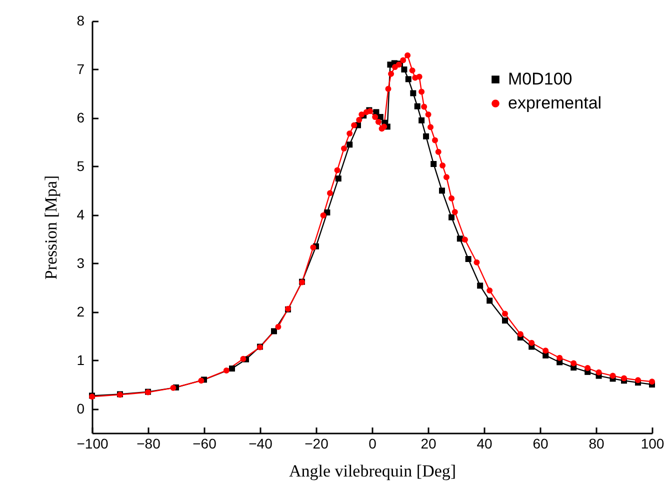  I want to click on y-tick-label: 2, so click(80, 311).